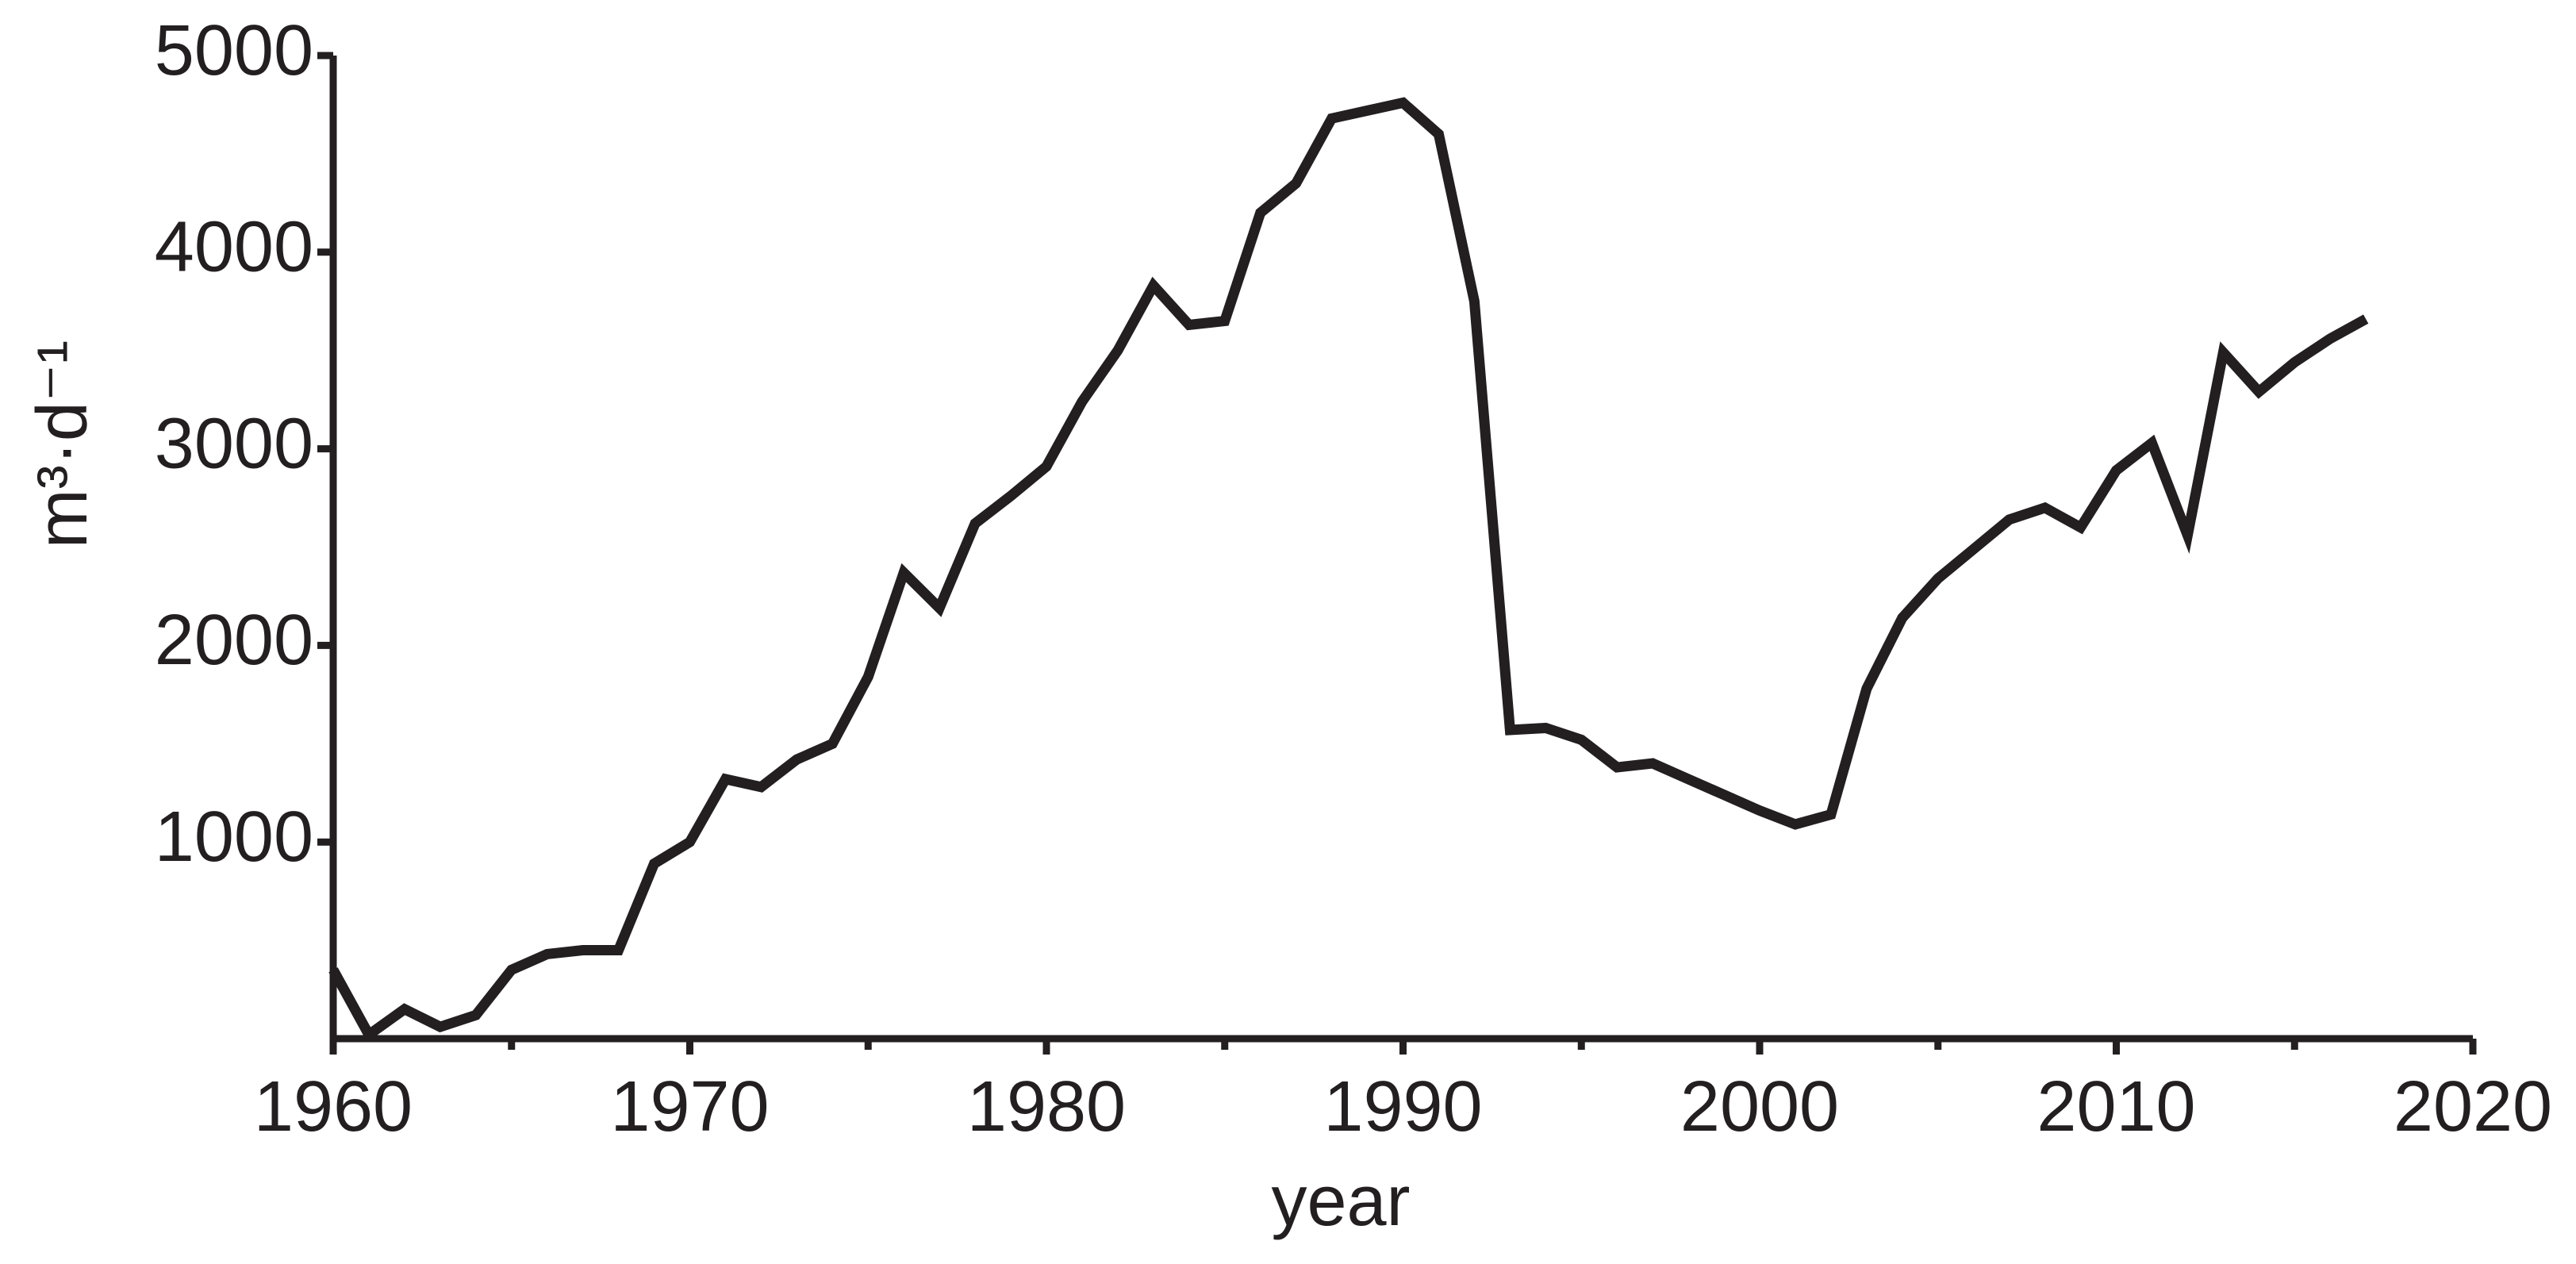 Image resolution: width=2576 pixels, height=1264 pixels. What do you see at coordinates (62, 444) in the screenshot?
I see `y-axis-label: m³·d⁻¹` at bounding box center [62, 444].